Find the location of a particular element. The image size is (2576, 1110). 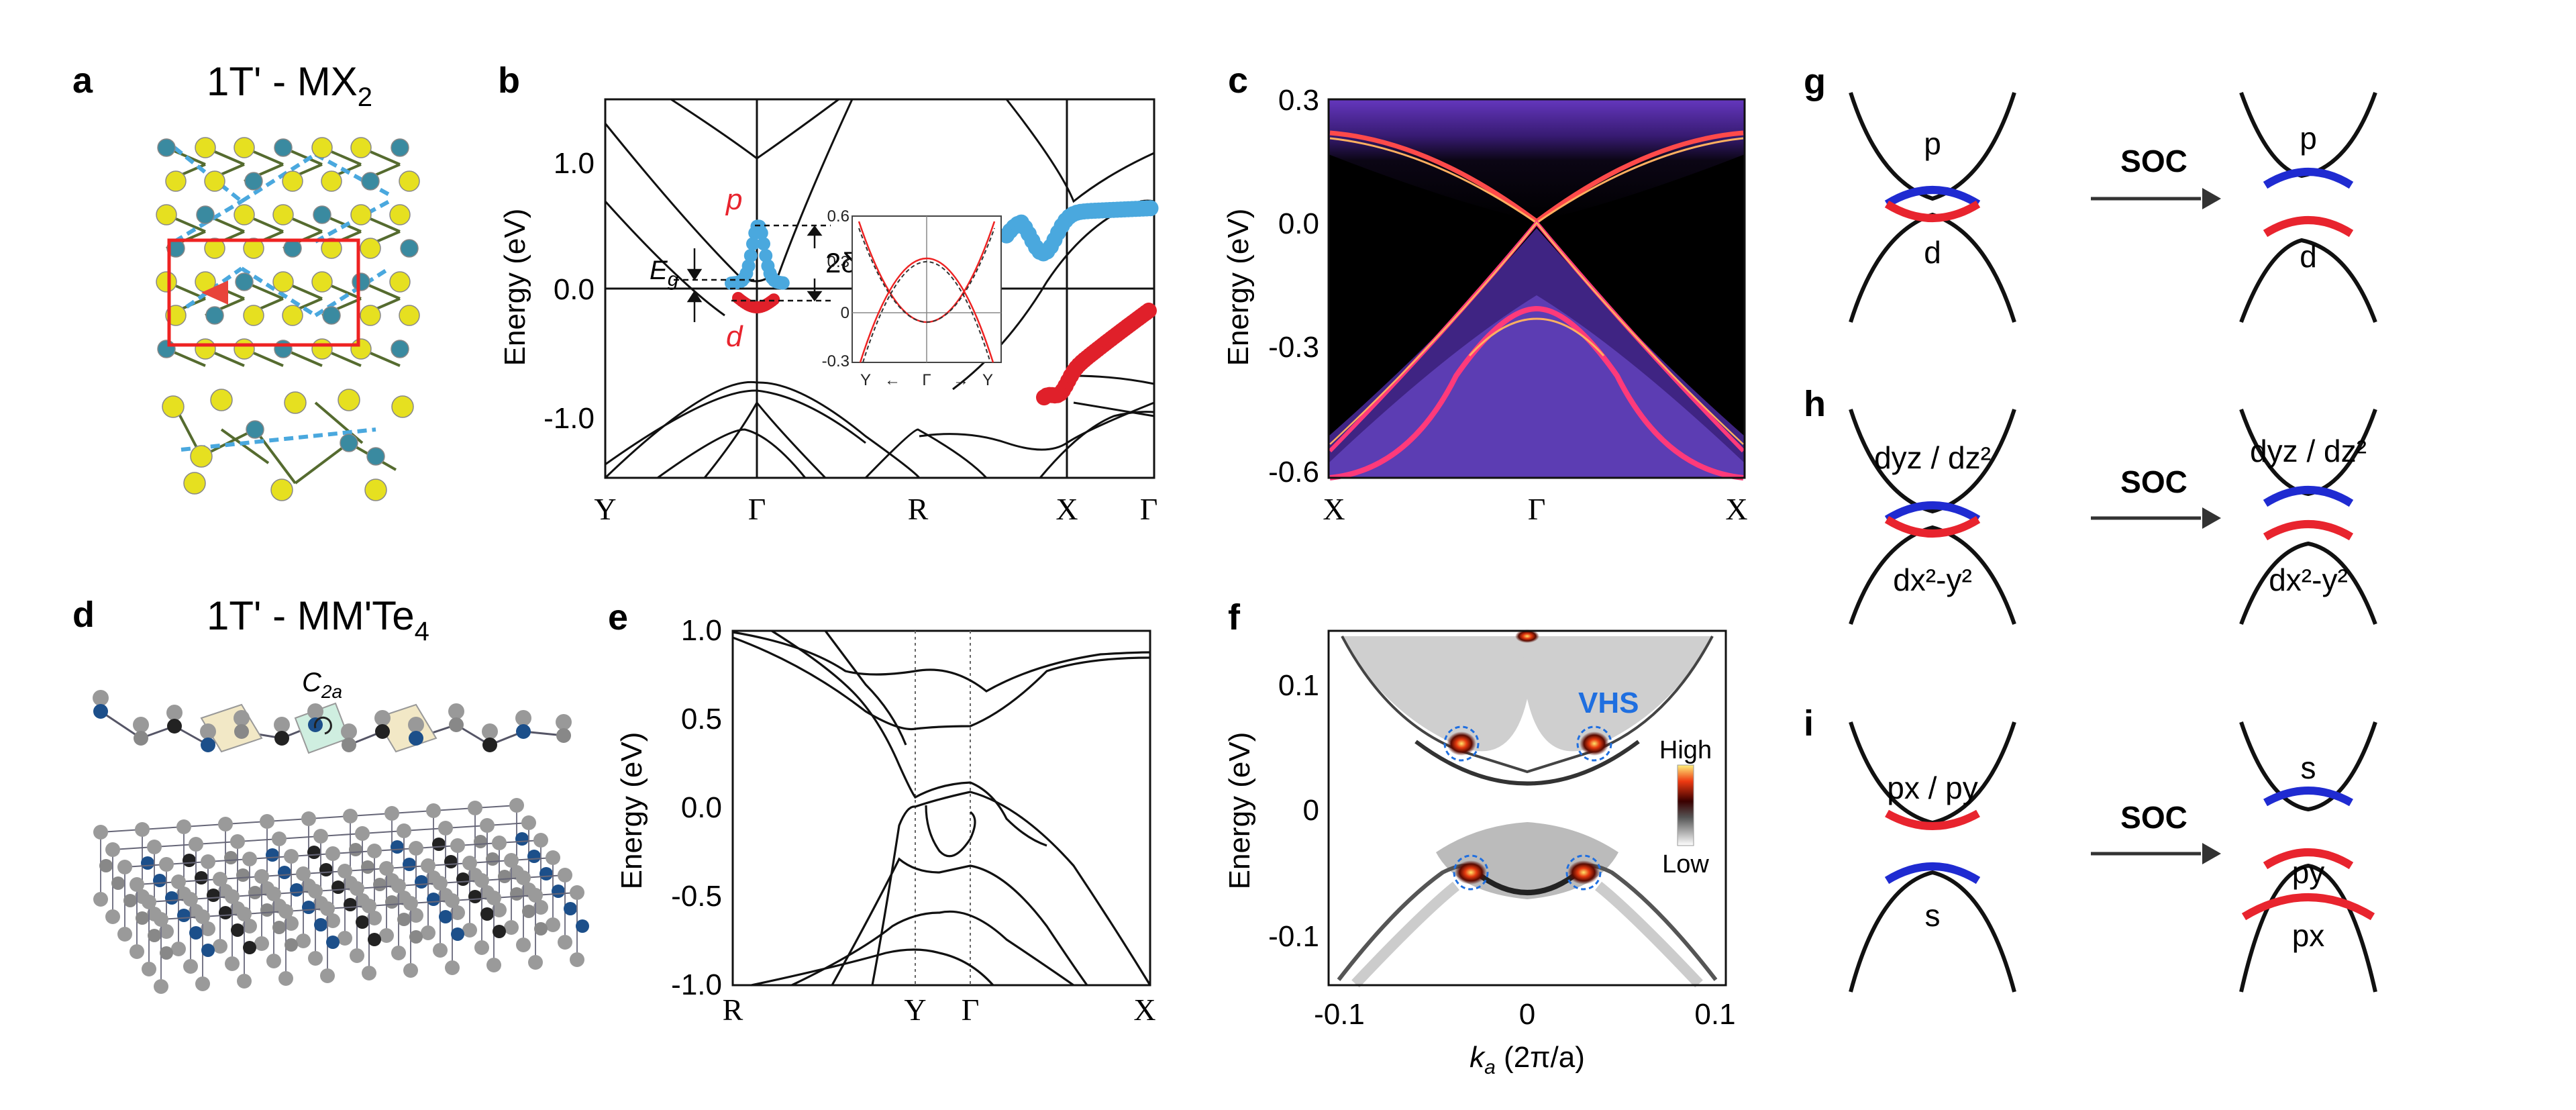

panel-letter-e: e is located at coordinates (618, 617).